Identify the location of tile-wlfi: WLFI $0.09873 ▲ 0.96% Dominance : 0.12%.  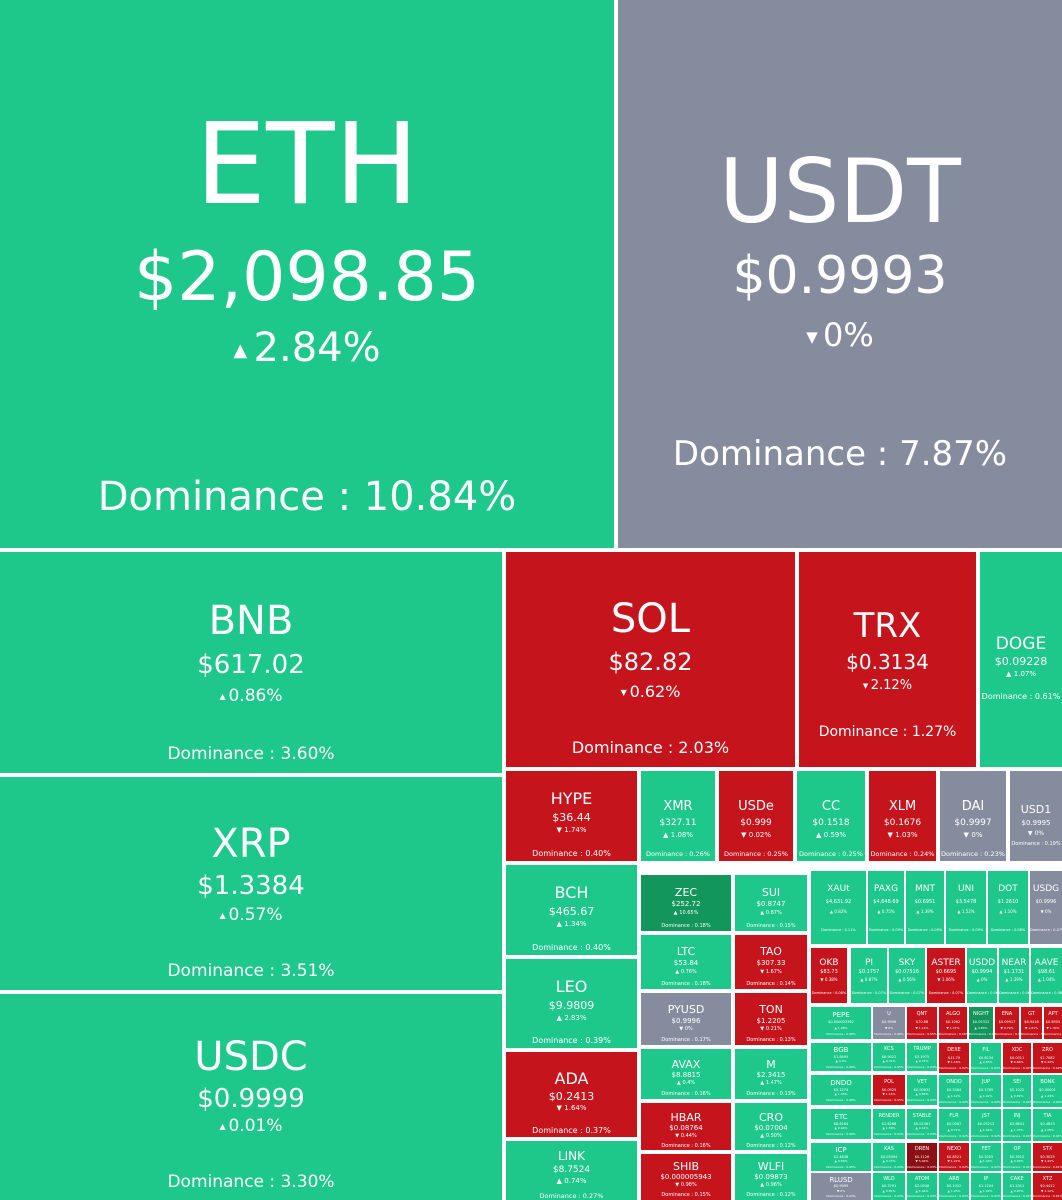
(771, 1177).